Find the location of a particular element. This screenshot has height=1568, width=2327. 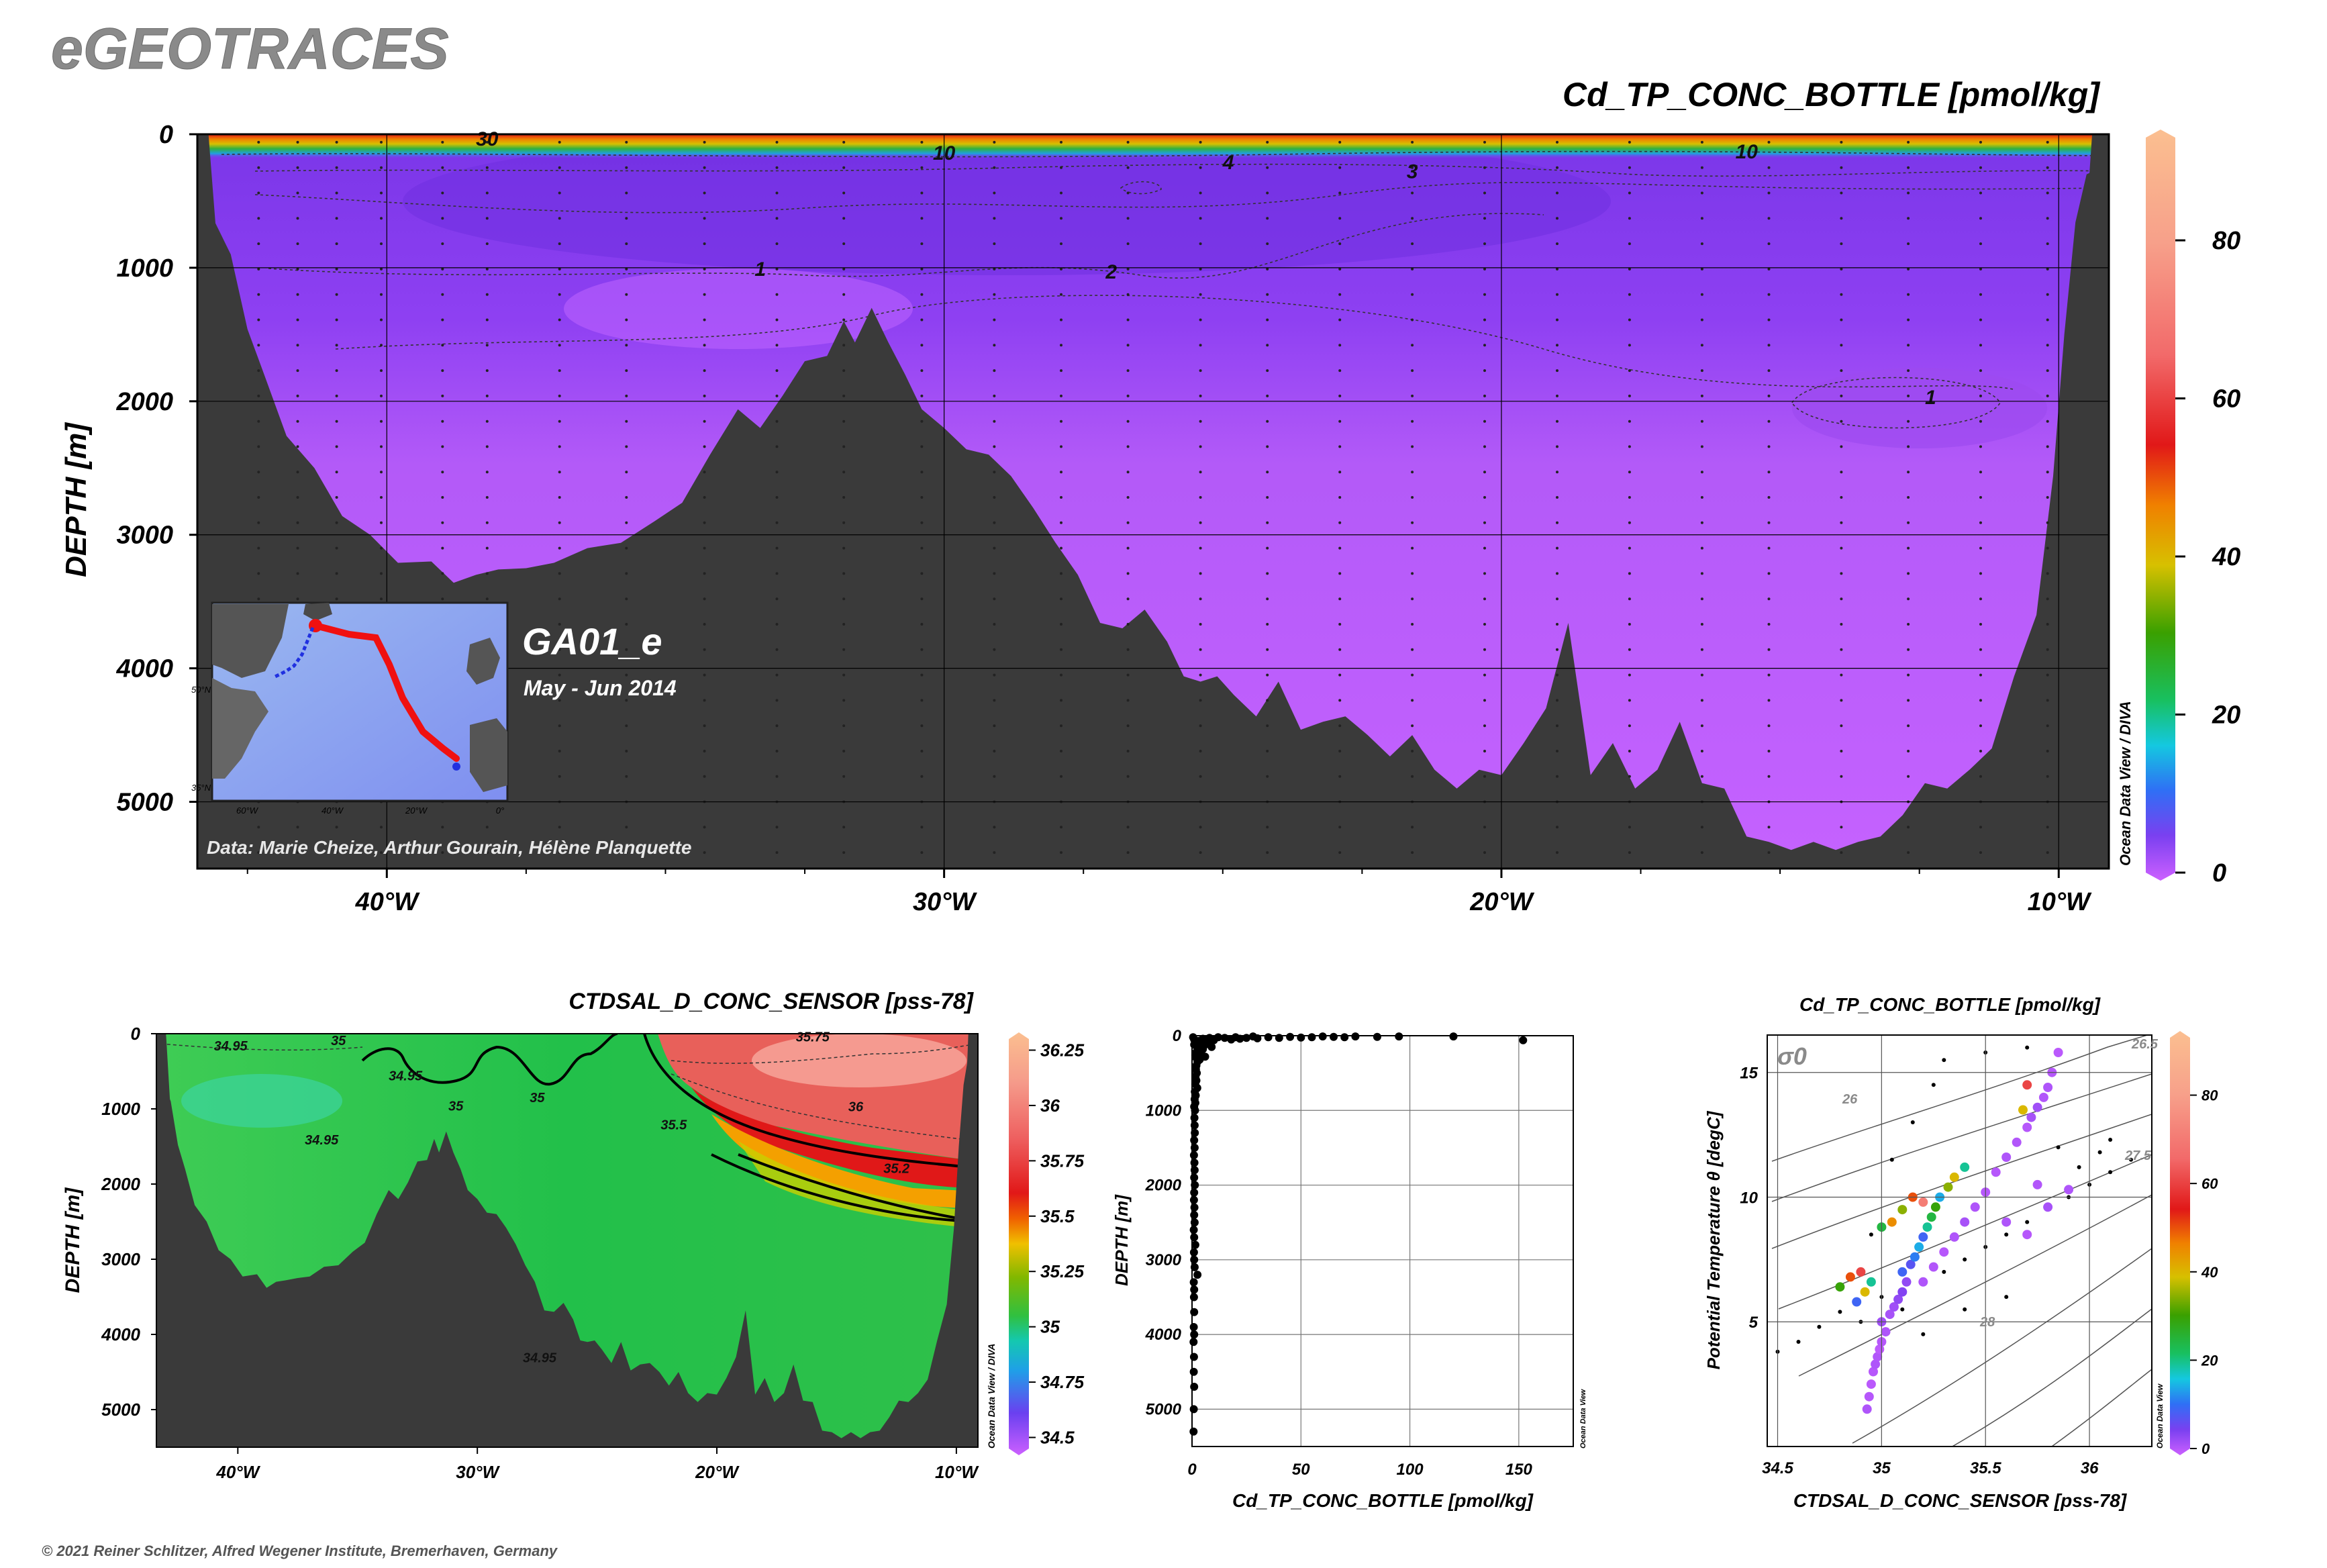

ts-isopycnal-28: 28 is located at coordinates (1987, 1322).